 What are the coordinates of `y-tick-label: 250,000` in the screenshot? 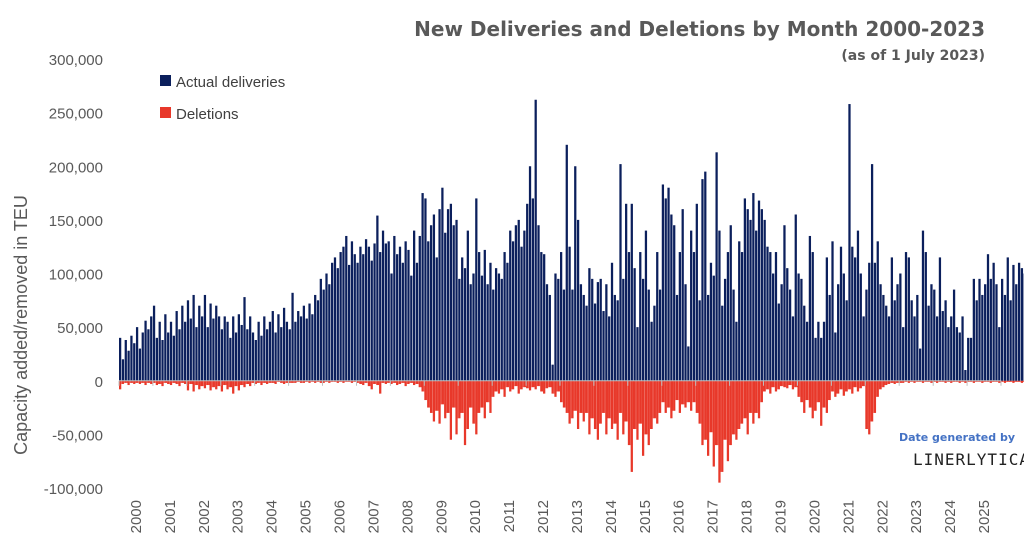 It's located at (76, 114).